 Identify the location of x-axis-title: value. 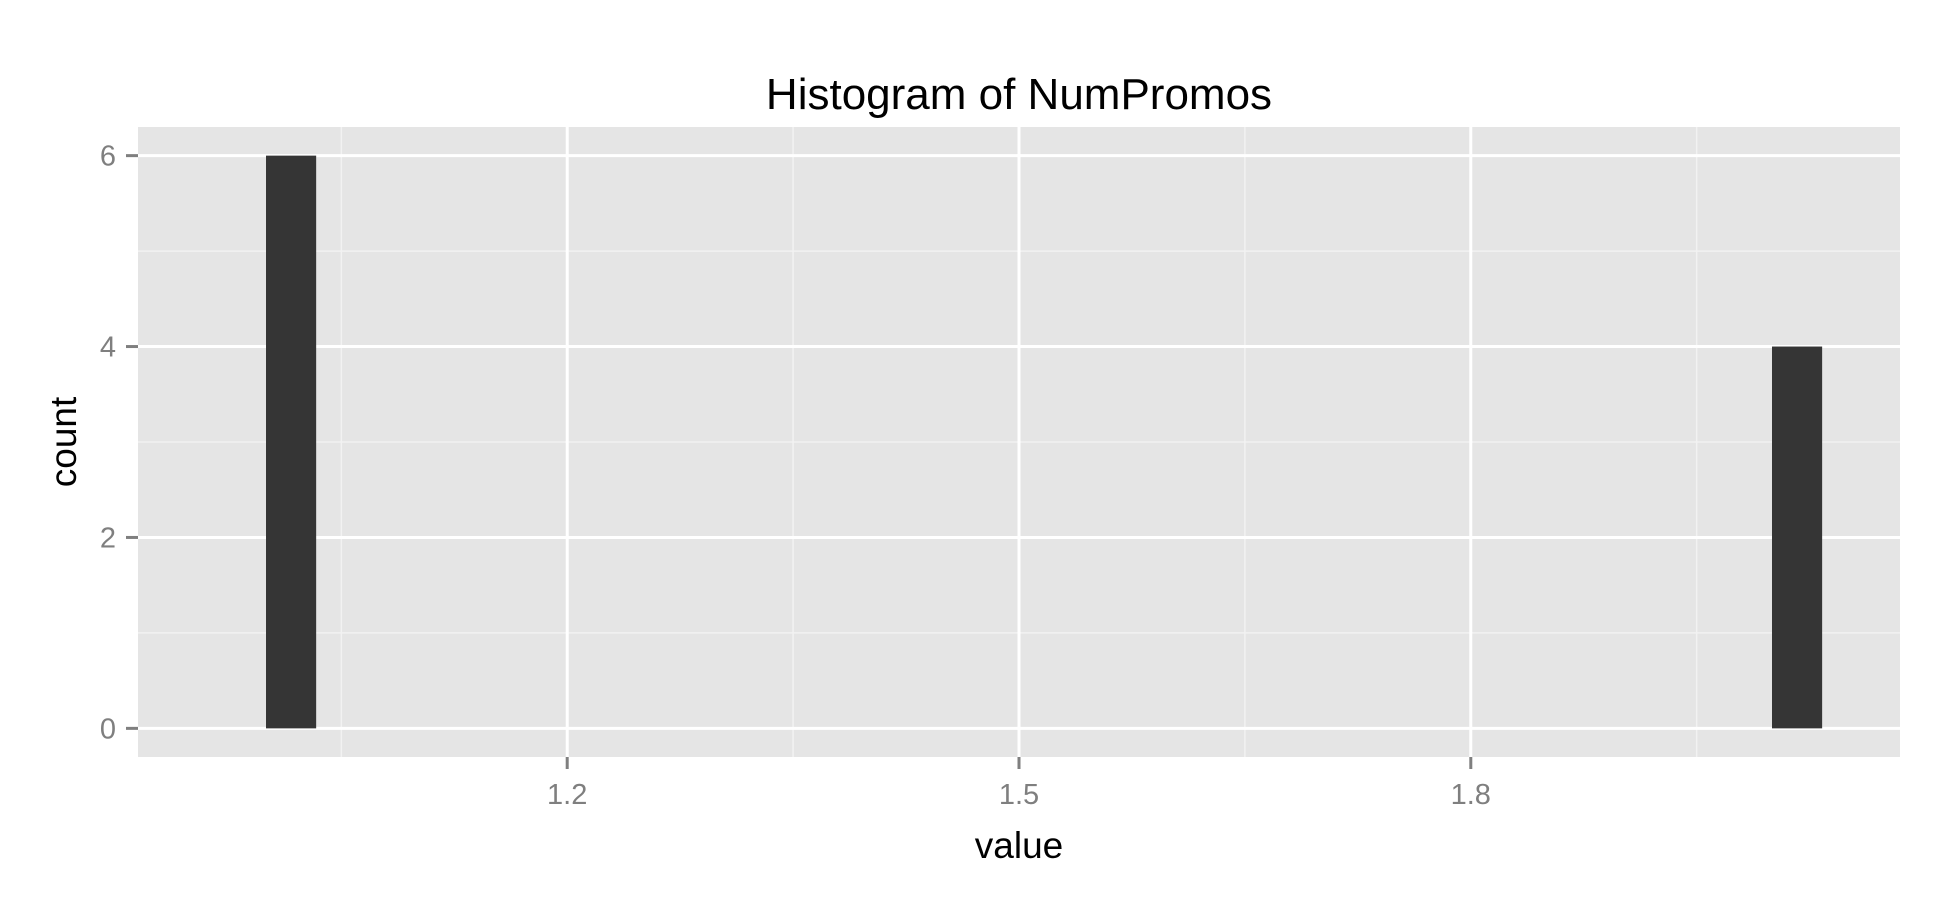
(1019, 845).